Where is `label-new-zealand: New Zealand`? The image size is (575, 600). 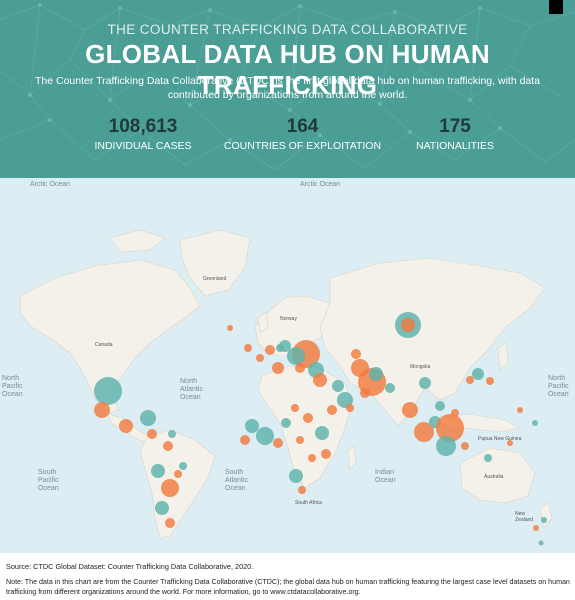 label-new-zealand: New Zealand is located at coordinates (524, 517).